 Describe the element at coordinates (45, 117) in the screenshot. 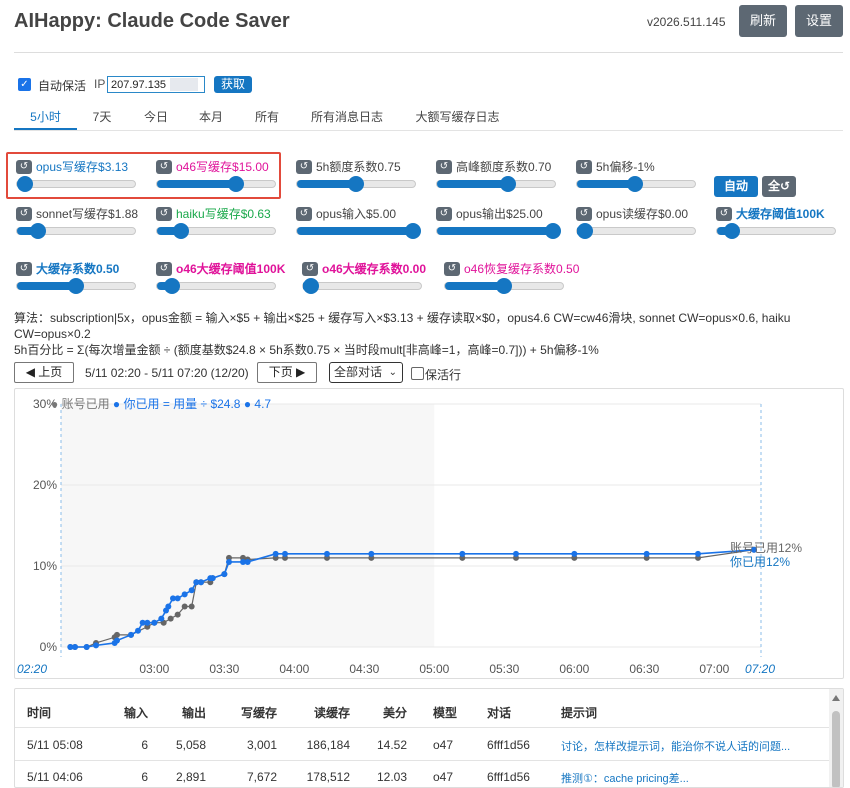

I see `tab-5h: 5小时` at that location.